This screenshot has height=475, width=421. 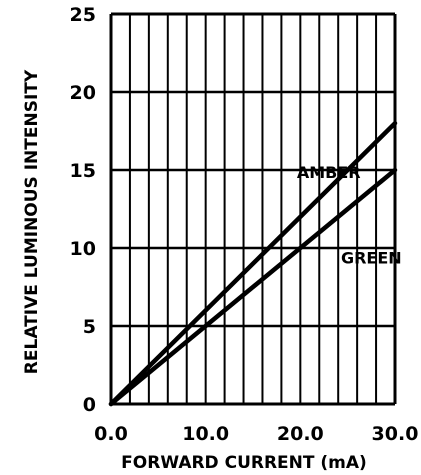 What do you see at coordinates (89, 327) in the screenshot?
I see `y-tick-label: 5` at bounding box center [89, 327].